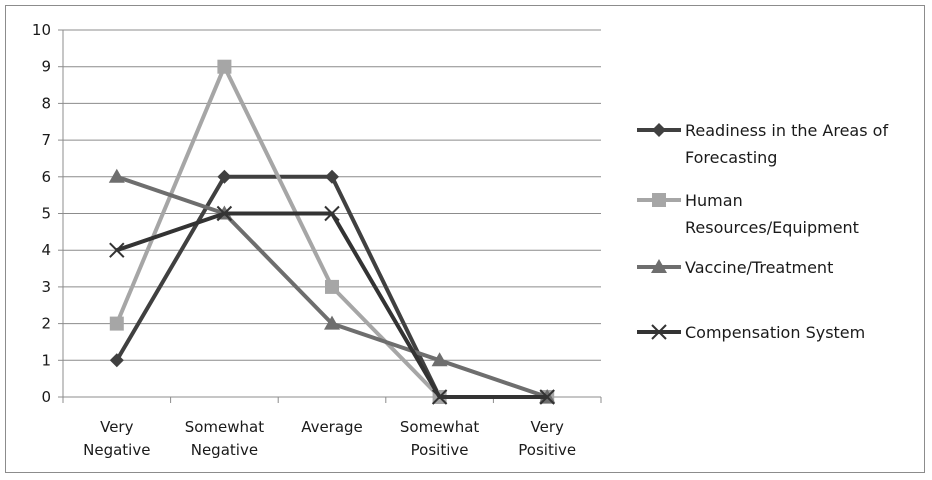 This screenshot has width=932, height=480. Describe the element at coordinates (775, 332) in the screenshot. I see `legend-label: Compensation System` at that location.